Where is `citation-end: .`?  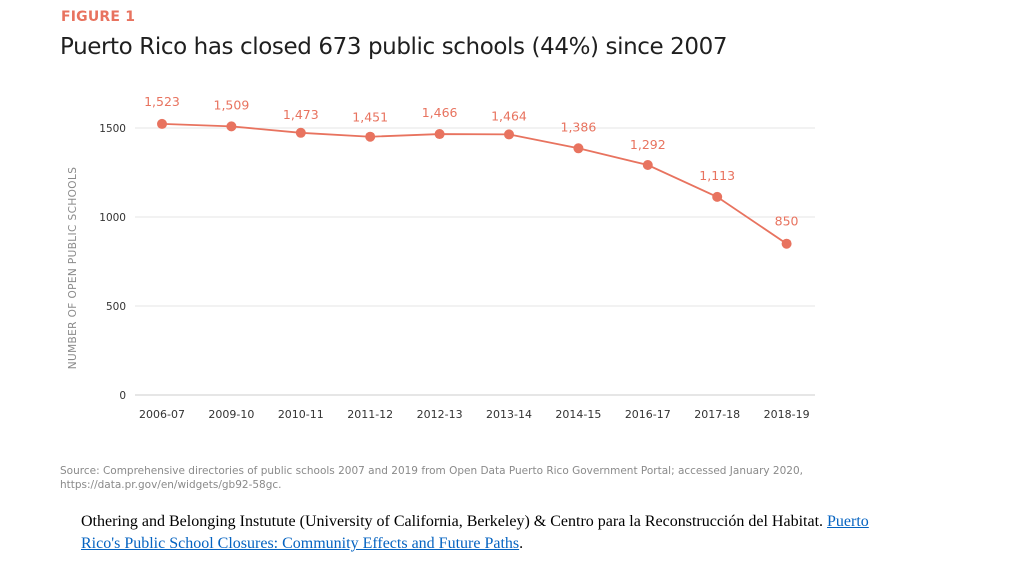
citation-end: . is located at coordinates (521, 543).